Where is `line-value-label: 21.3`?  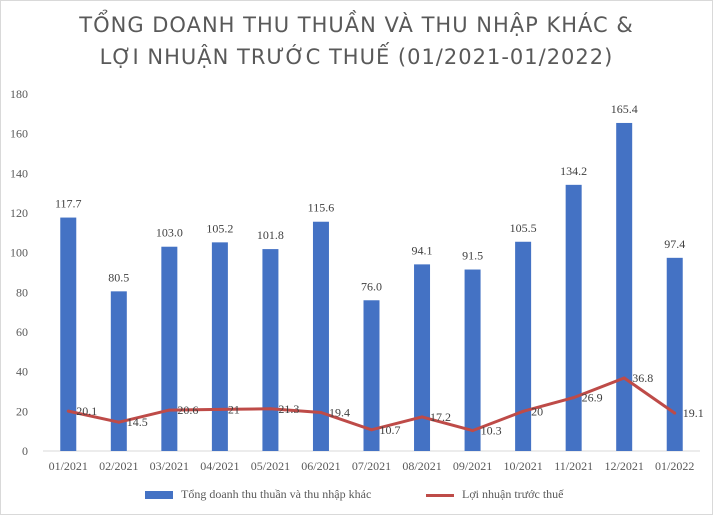 line-value-label: 21.3 is located at coordinates (288, 409).